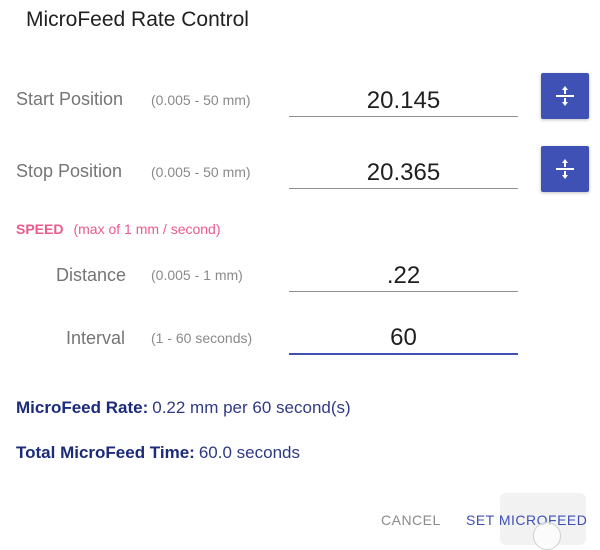 The height and width of the screenshot is (550, 600). Describe the element at coordinates (197, 275) in the screenshot. I see `distance-range: (0.005 - 1 mm)` at that location.